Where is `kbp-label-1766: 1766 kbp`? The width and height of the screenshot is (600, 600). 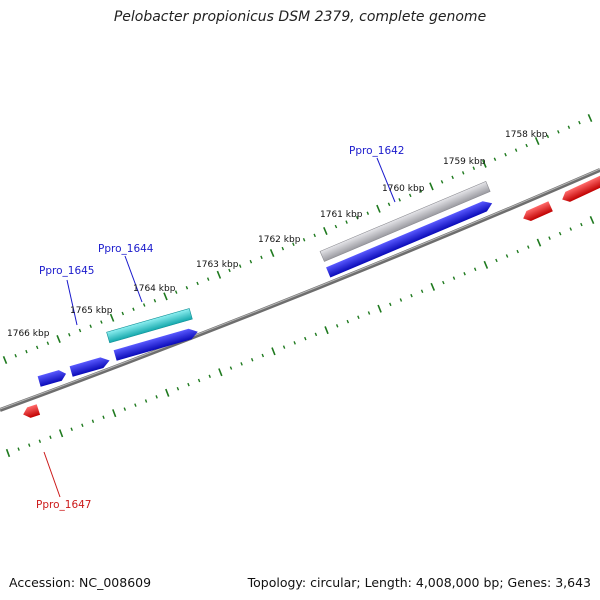 kbp-label-1766: 1766 kbp is located at coordinates (28, 334).